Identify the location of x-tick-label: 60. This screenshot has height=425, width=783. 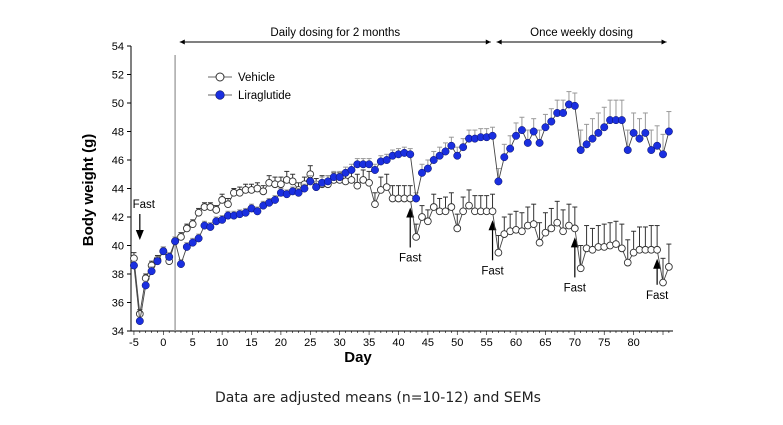
(516, 343).